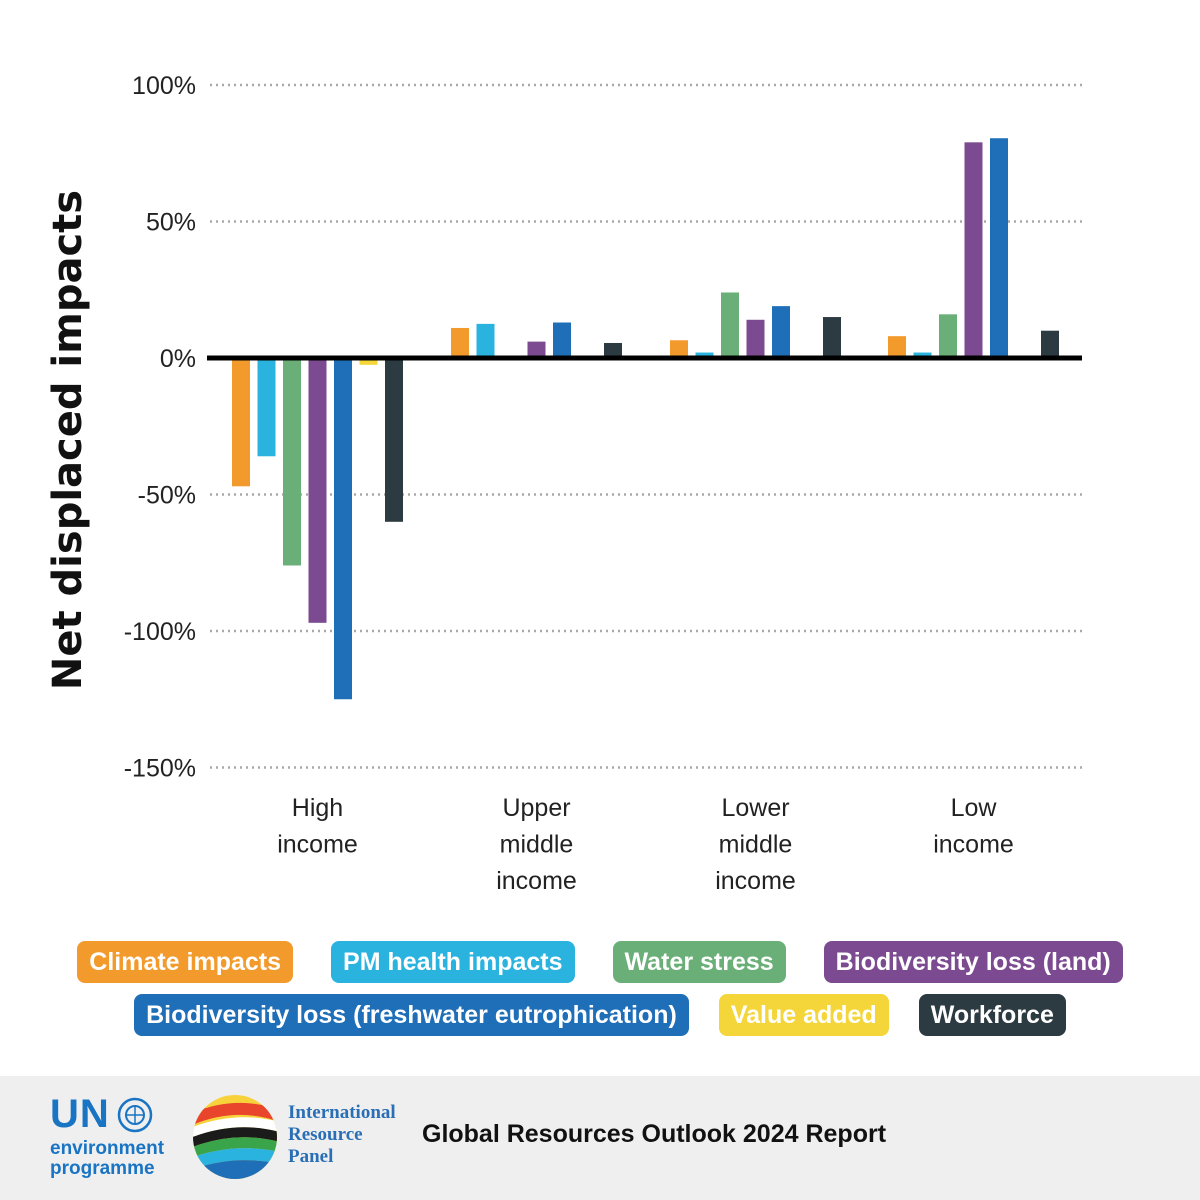 This screenshot has height=1200, width=1200. I want to click on irp-logo-icon, so click(235, 1139).